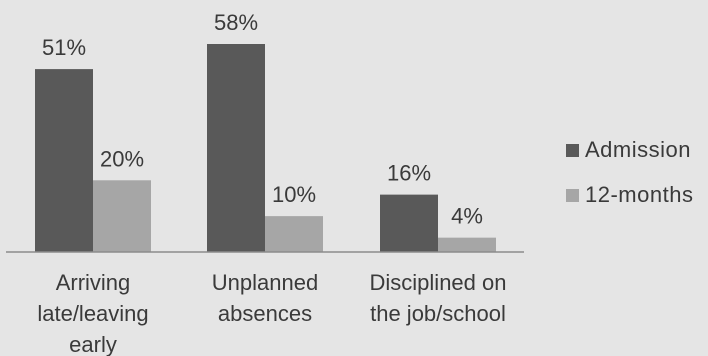 Image resolution: width=708 pixels, height=356 pixels. What do you see at coordinates (265, 313) in the screenshot?
I see `category-label-1-line-1: absences` at bounding box center [265, 313].